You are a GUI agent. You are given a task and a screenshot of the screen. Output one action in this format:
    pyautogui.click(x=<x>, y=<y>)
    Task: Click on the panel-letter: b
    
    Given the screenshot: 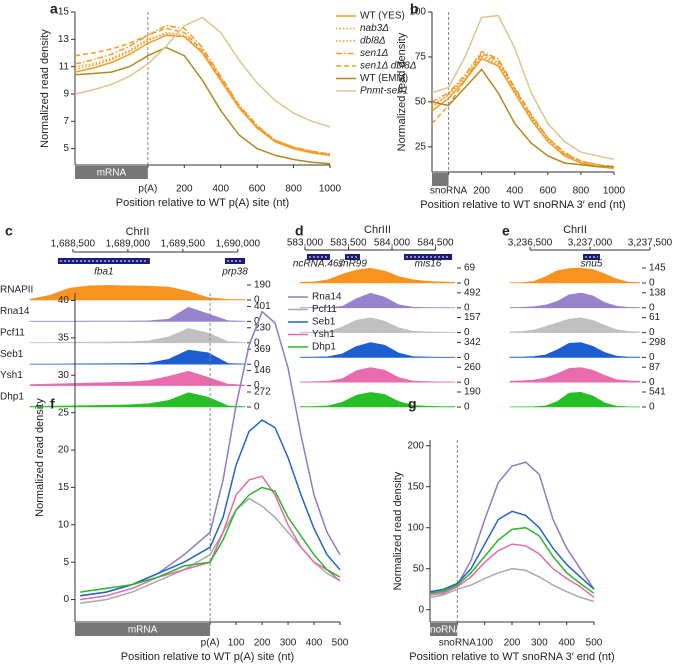 What is the action you would take?
    pyautogui.click(x=414, y=9)
    